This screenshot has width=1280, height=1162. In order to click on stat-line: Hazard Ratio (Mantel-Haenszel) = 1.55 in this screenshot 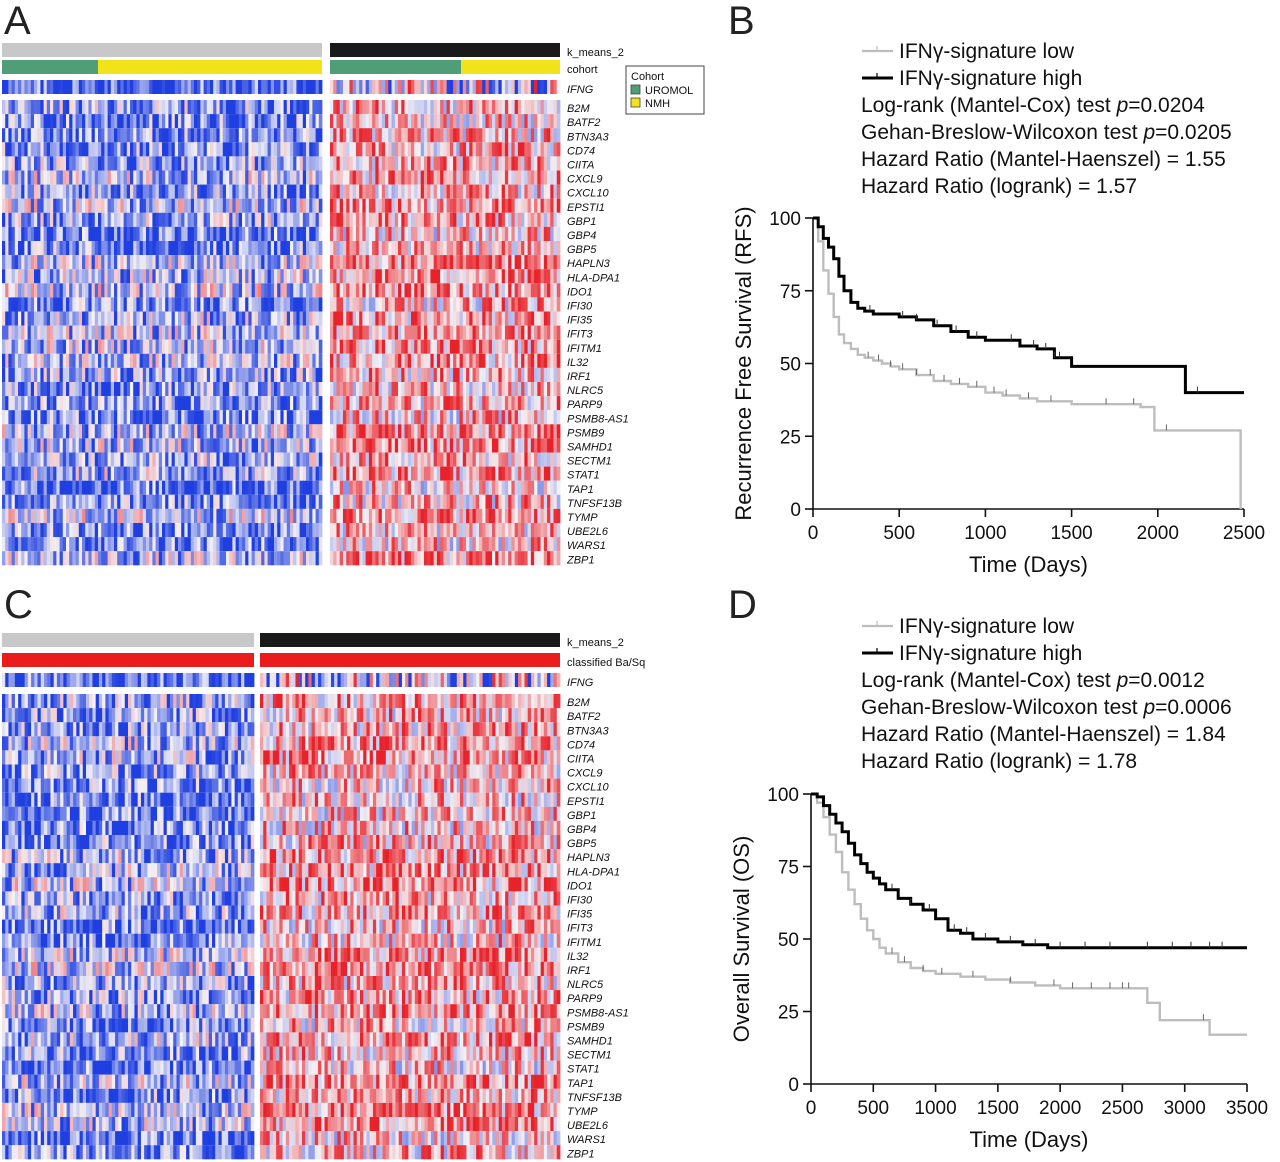, I will do `click(1043, 159)`.